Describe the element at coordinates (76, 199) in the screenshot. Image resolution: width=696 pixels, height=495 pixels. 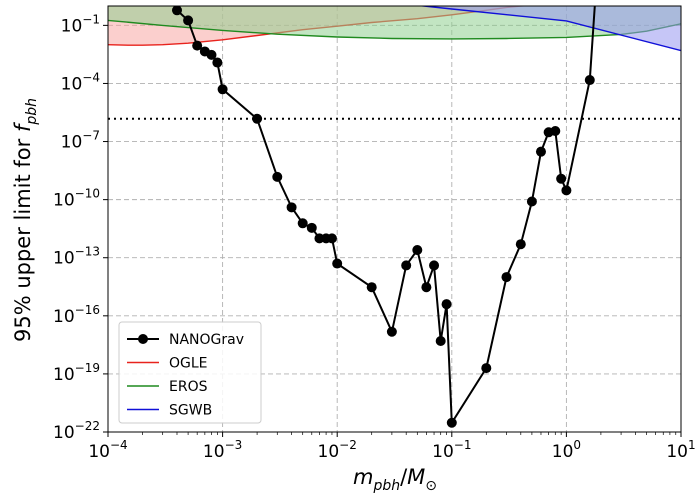
I see `y-tick-label: 10⁻¹⁰` at that location.